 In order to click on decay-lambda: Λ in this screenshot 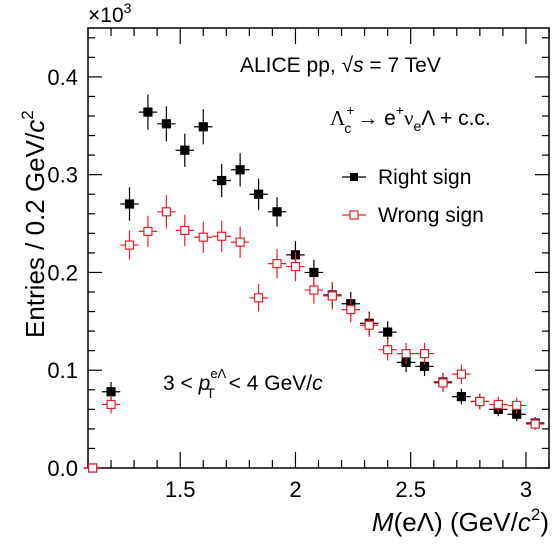, I will do `click(338, 118)`.